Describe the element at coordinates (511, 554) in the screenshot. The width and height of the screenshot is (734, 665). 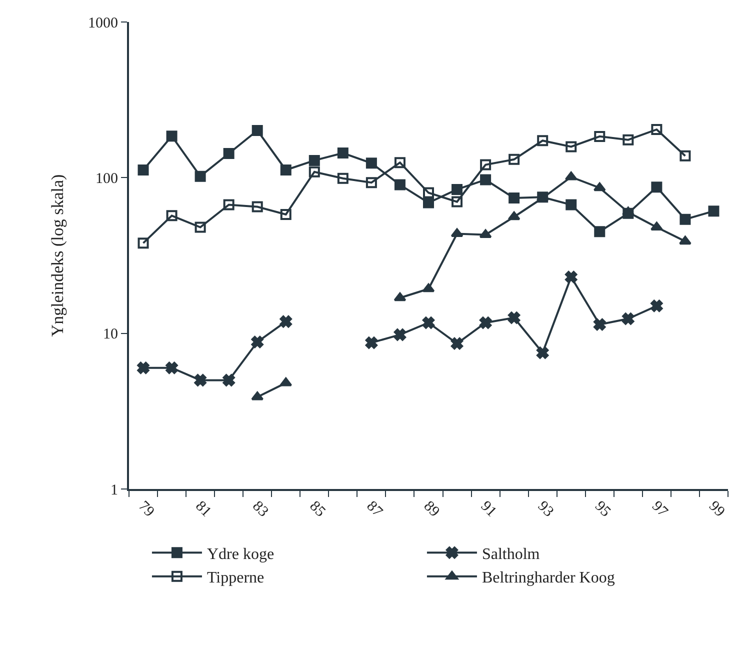
I see `legend-label: Saltholm` at that location.